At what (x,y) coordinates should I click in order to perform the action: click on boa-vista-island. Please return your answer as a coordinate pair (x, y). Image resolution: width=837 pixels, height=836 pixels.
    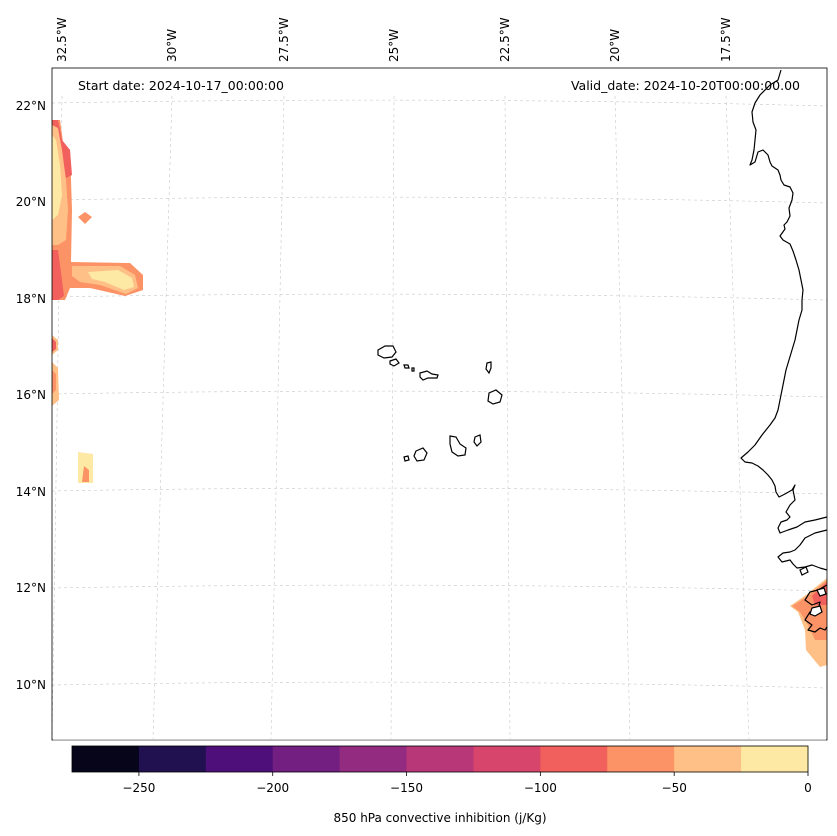
    Looking at the image, I should click on (495, 397).